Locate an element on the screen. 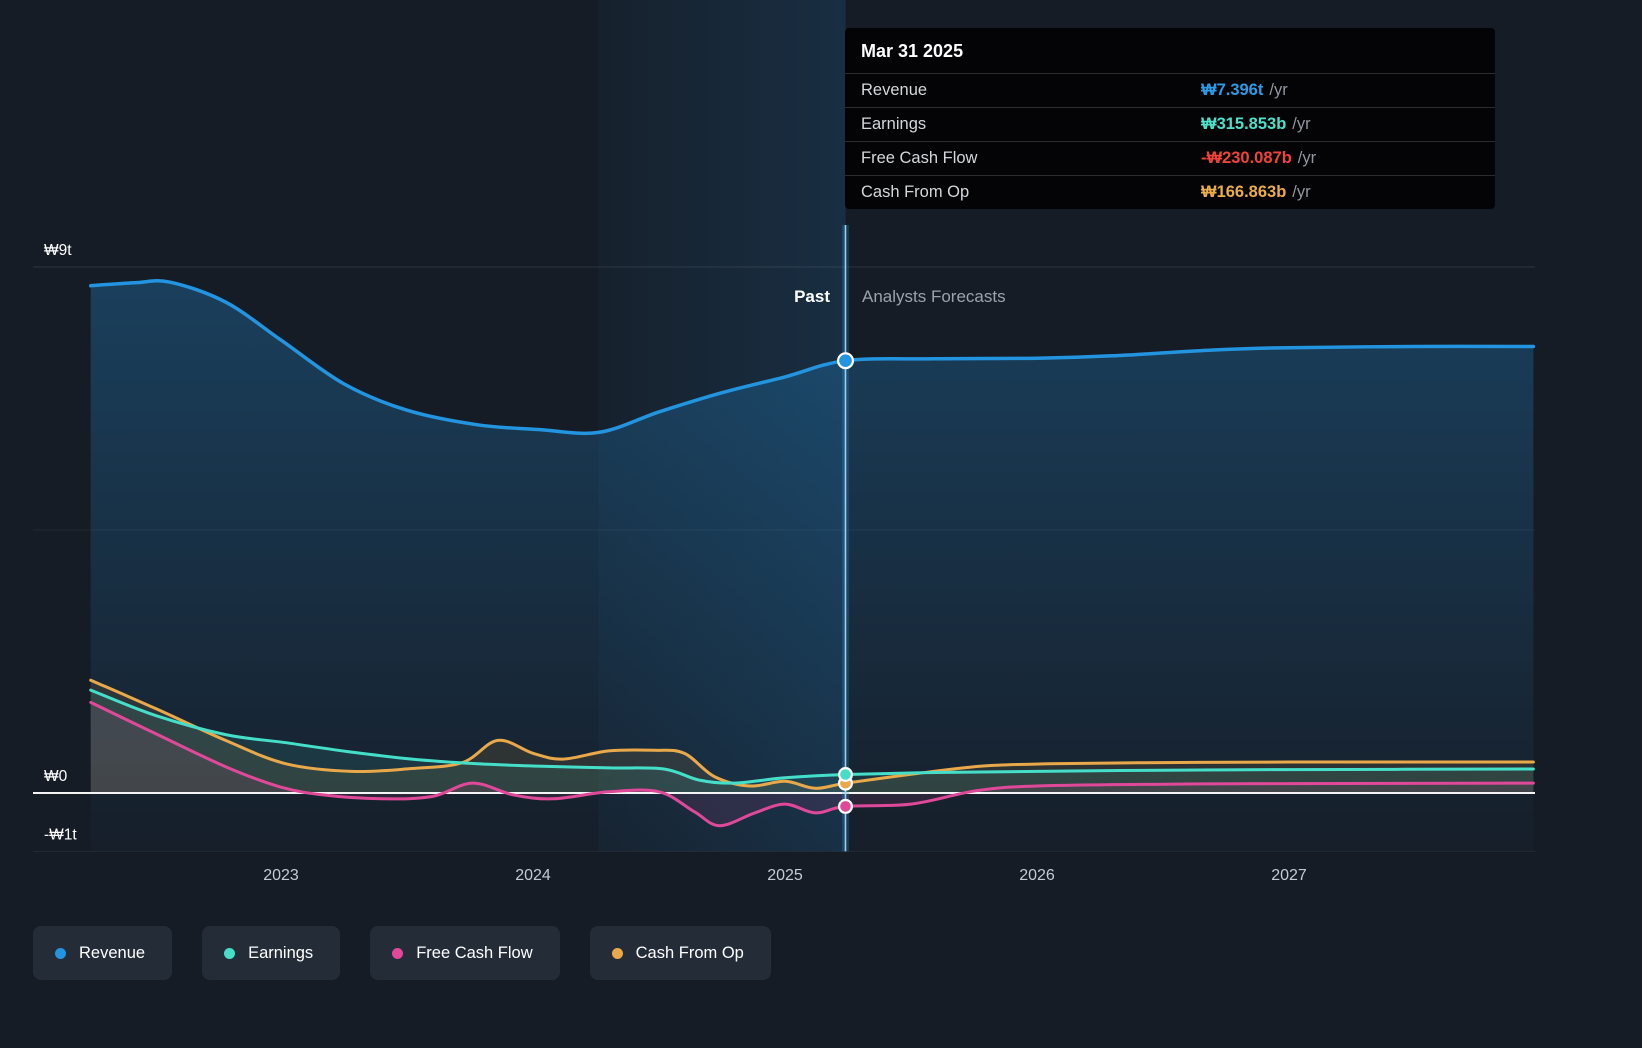 The width and height of the screenshot is (1642, 1048). legend-earnings-label: Earnings is located at coordinates (281, 952).